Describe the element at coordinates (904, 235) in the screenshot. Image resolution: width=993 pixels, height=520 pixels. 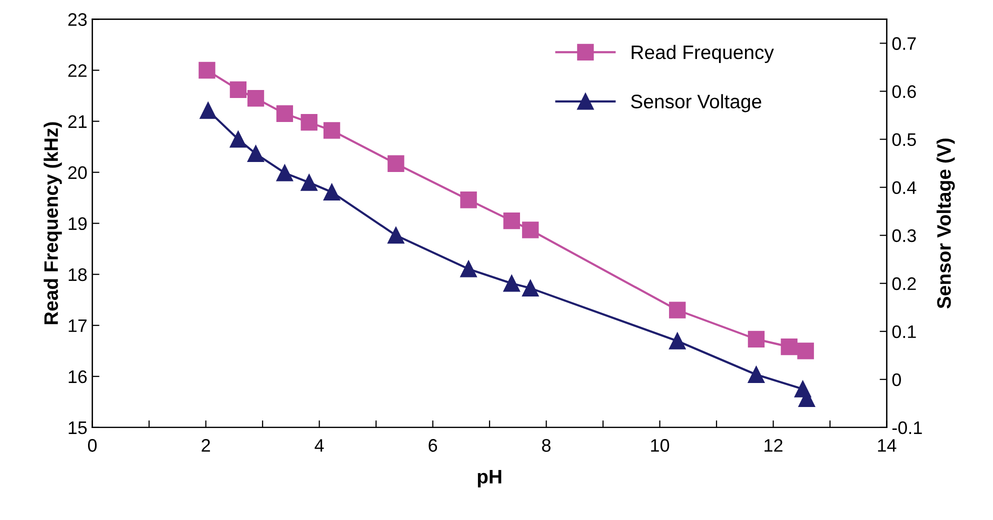
I see `y2-tick-label: 0.3` at that location.